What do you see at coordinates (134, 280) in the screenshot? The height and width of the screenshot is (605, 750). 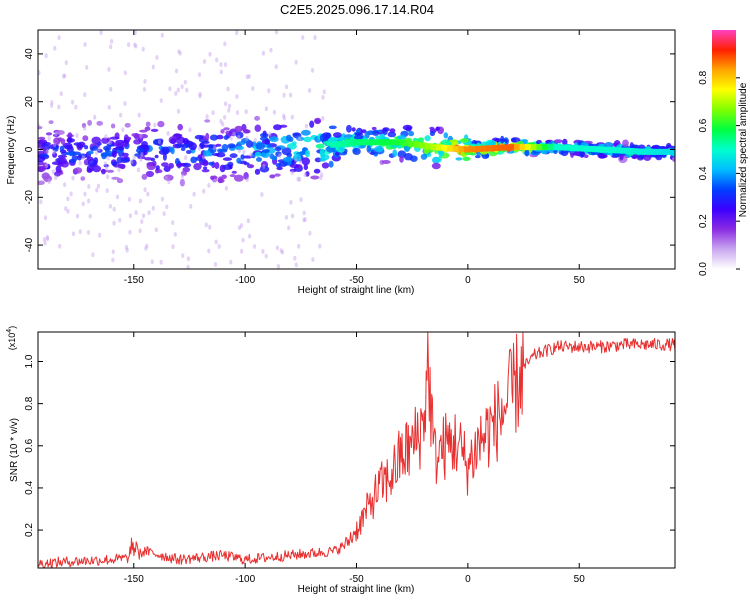 I see `x-tick-label: -150` at bounding box center [134, 280].